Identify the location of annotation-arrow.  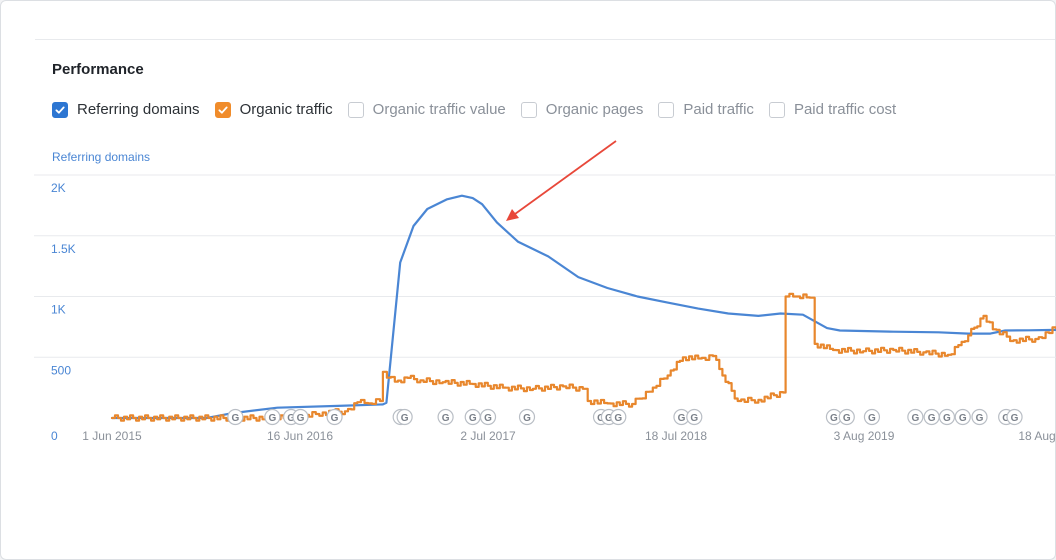
(561, 181).